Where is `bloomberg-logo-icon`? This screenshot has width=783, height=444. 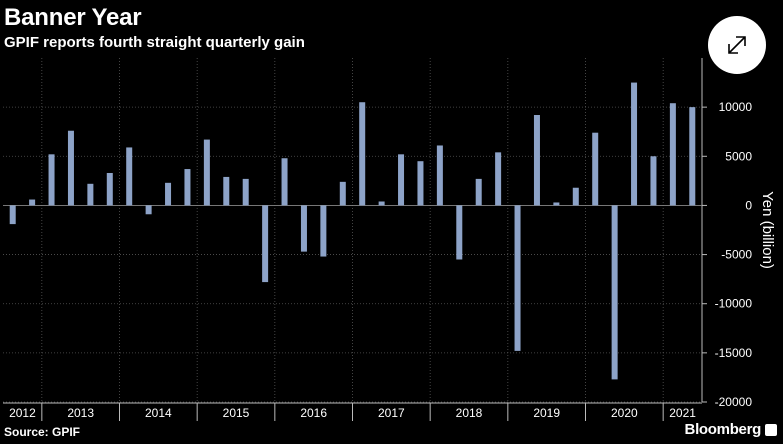 bloomberg-logo-icon is located at coordinates (771, 430).